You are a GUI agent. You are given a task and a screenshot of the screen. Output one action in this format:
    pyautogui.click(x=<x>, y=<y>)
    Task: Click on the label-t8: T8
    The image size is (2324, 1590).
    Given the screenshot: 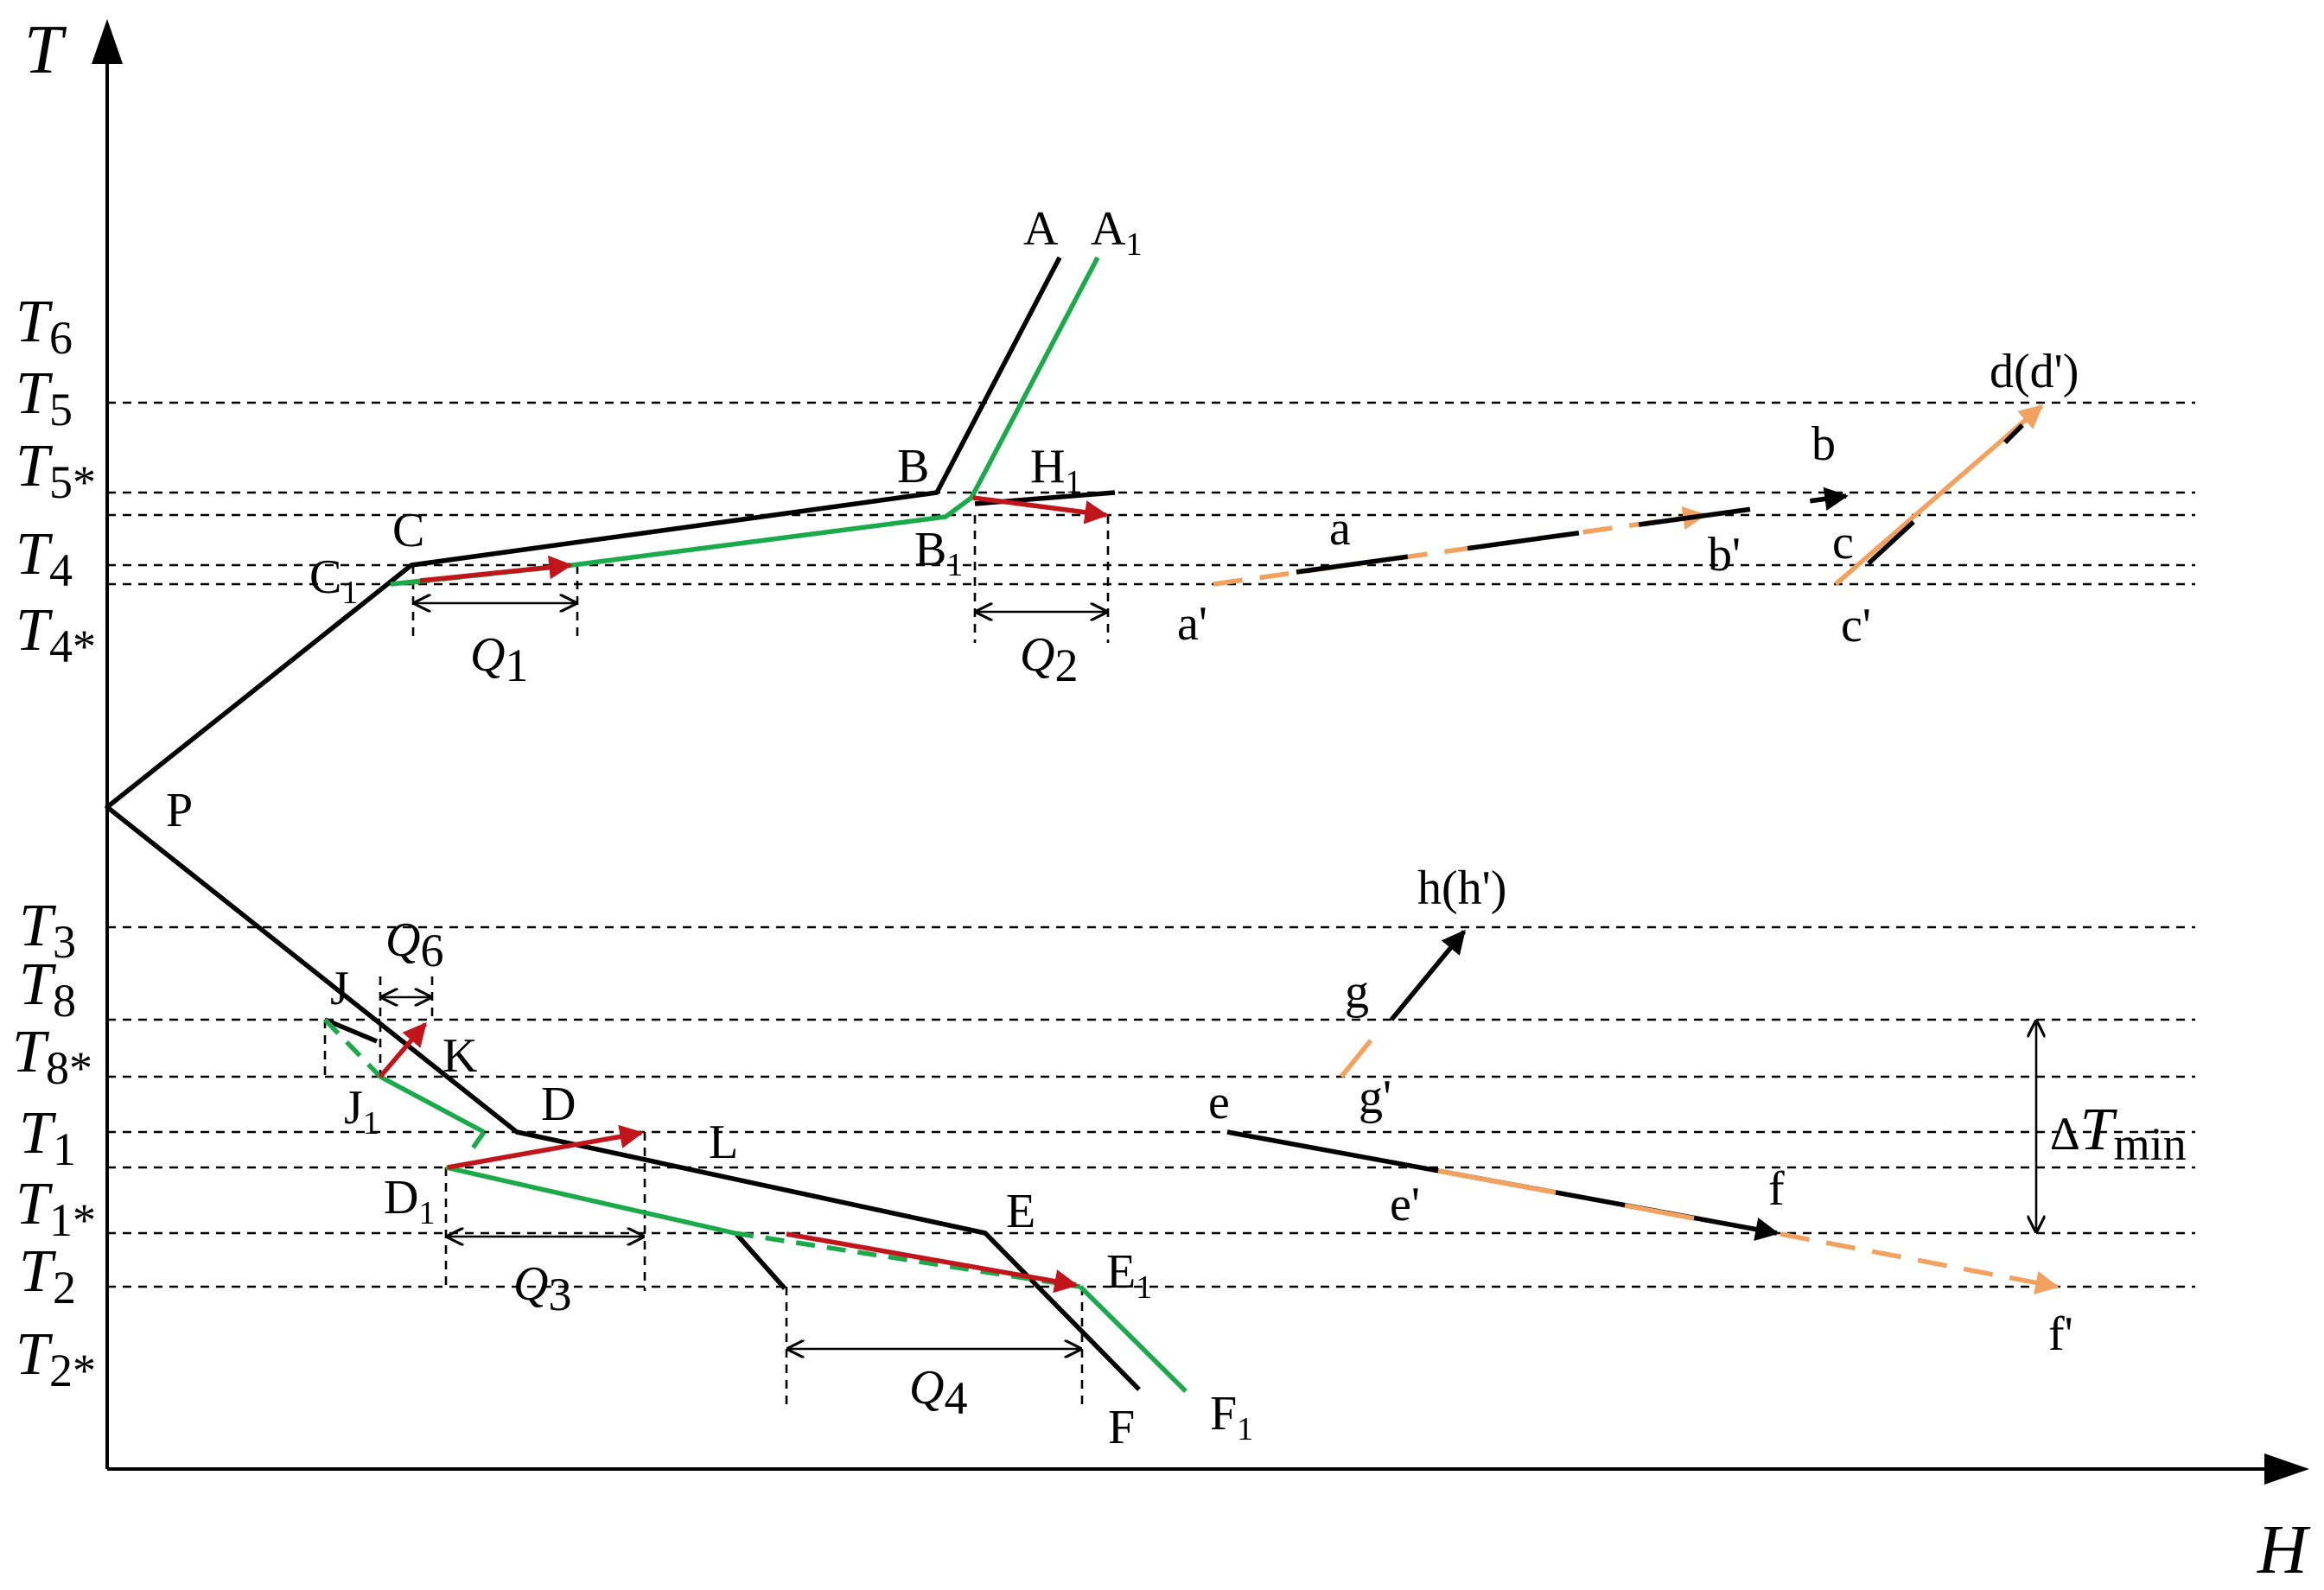 What is the action you would take?
    pyautogui.click(x=48, y=989)
    